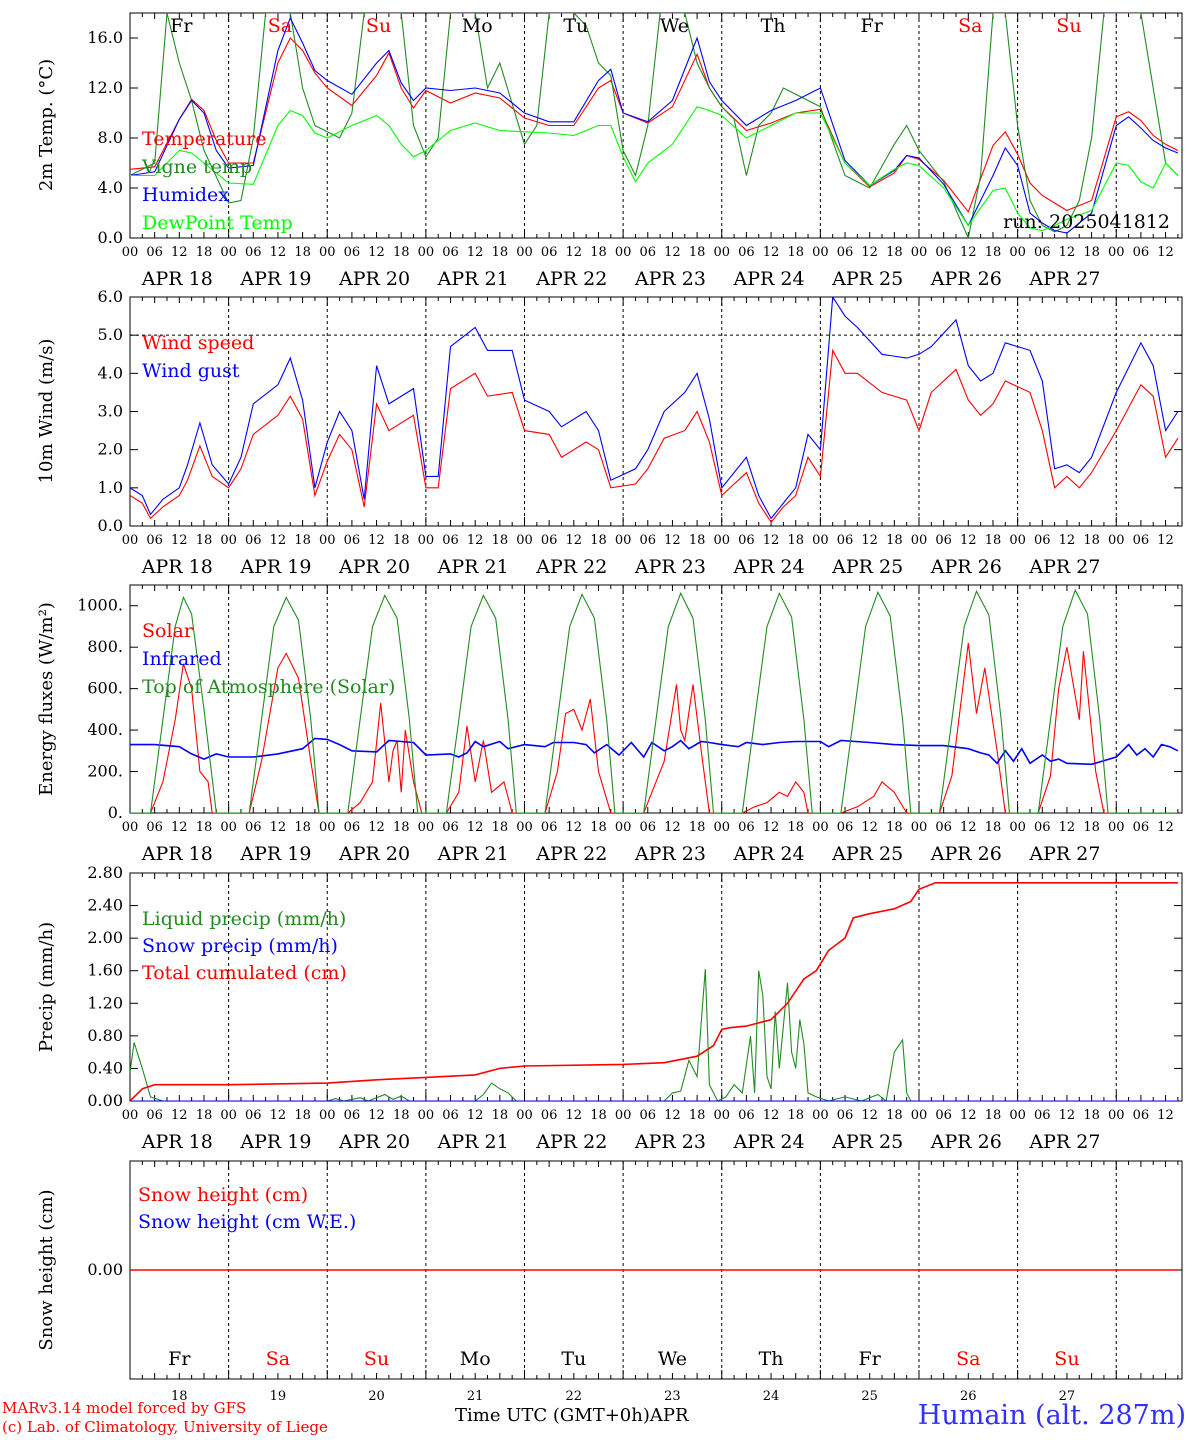 This screenshot has height=1440, width=1194. Describe the element at coordinates (105, 1002) in the screenshot. I see `y-tick-label: 1.20` at that location.